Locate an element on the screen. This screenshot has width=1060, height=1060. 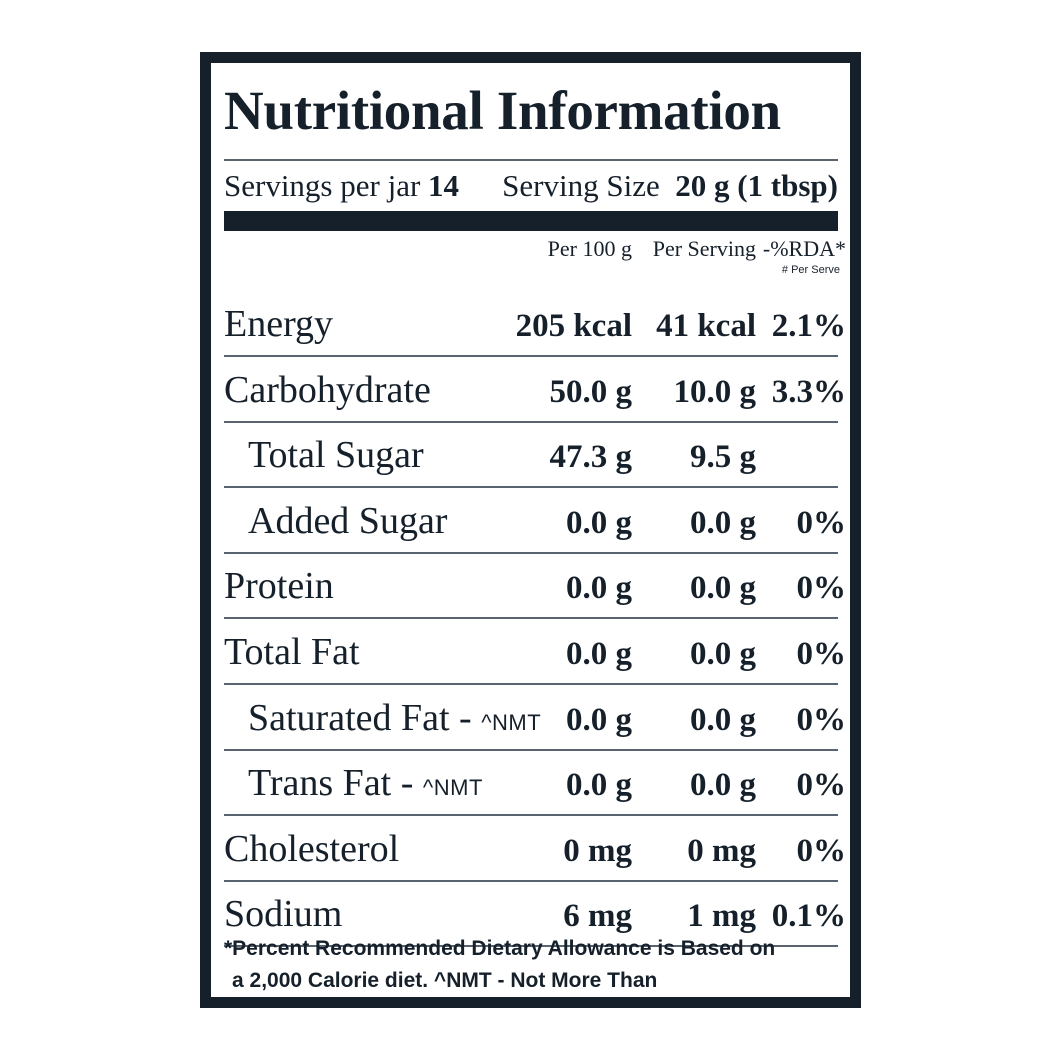
value-per-100g: 0 mg is located at coordinates (597, 850).